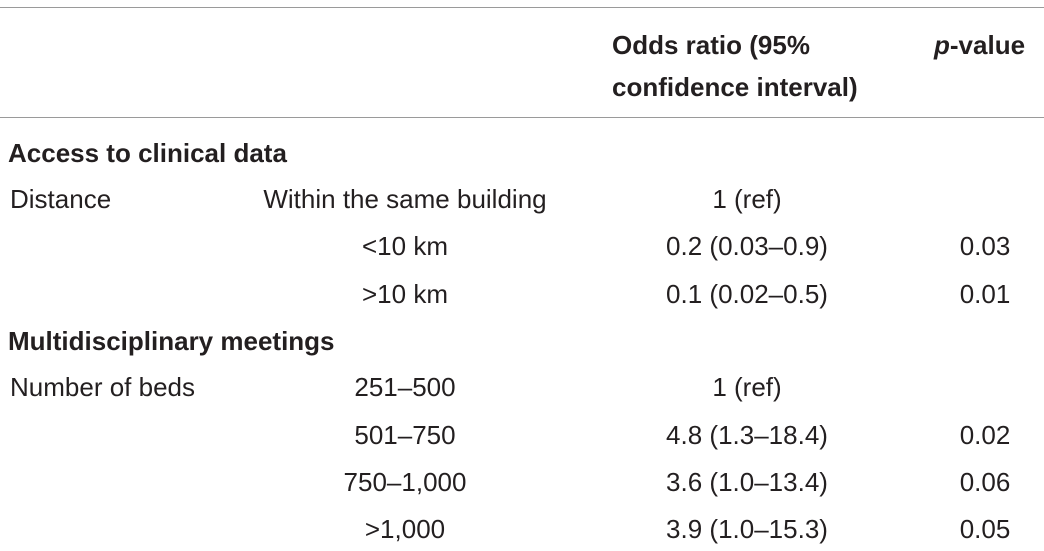  What do you see at coordinates (985, 435) in the screenshot?
I see `p-value-cell: 0.02` at bounding box center [985, 435].